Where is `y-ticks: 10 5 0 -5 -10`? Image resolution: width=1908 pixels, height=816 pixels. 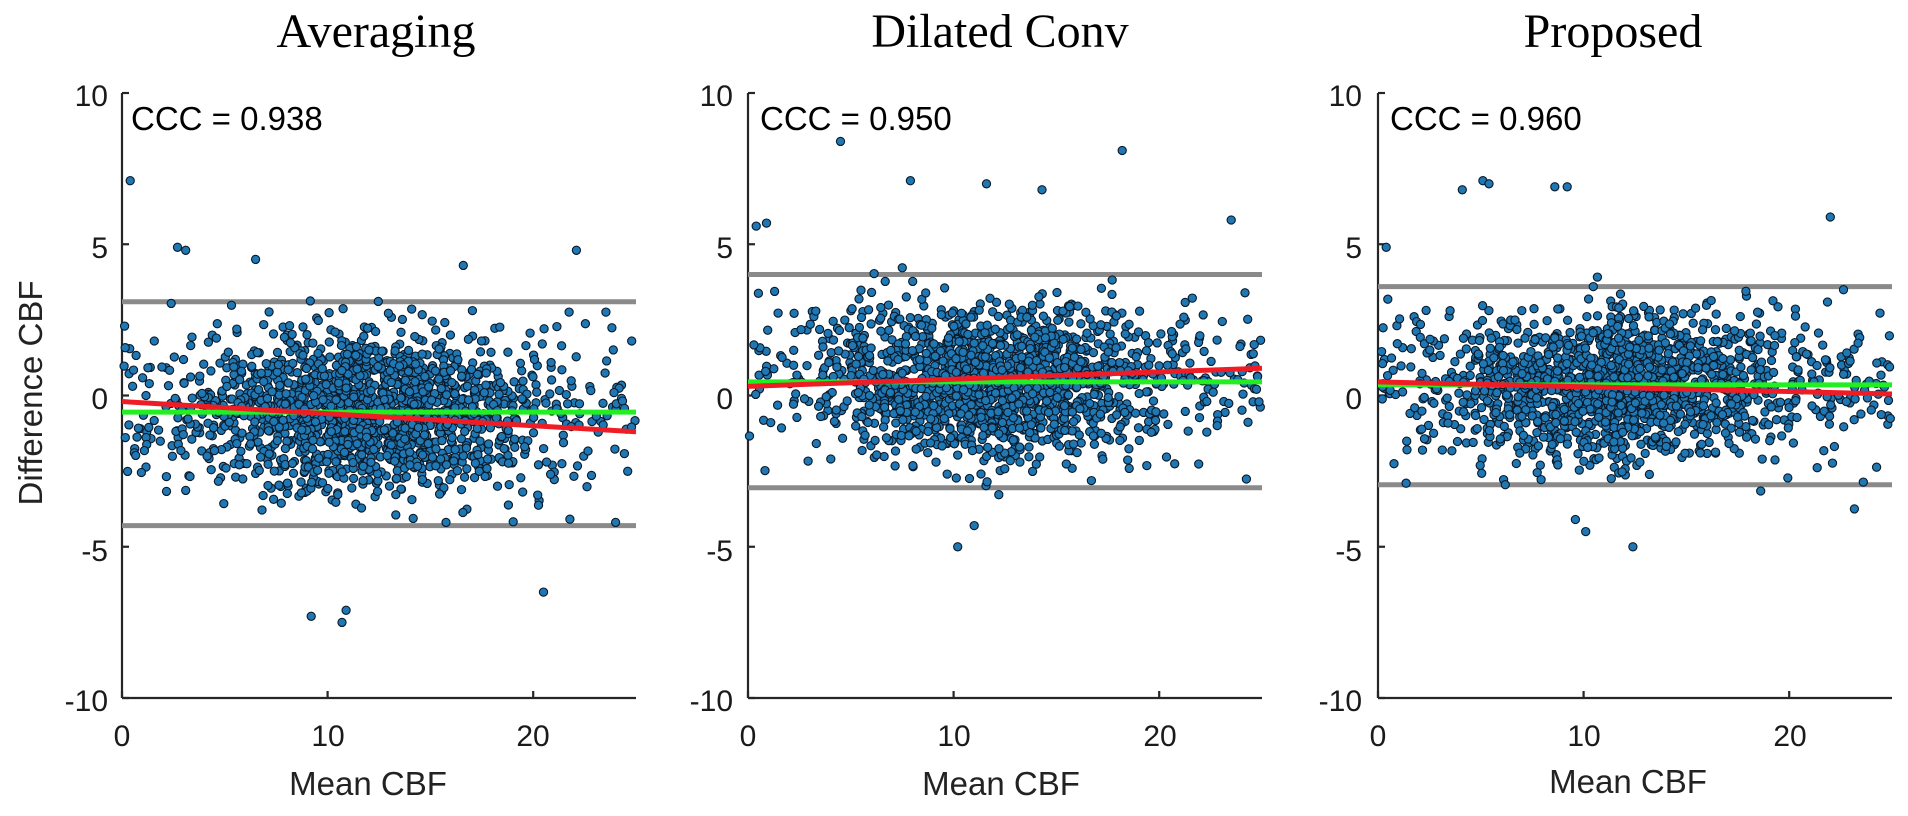
y-ticks: 10 5 0 -5 -10 is located at coordinates (86, 399).